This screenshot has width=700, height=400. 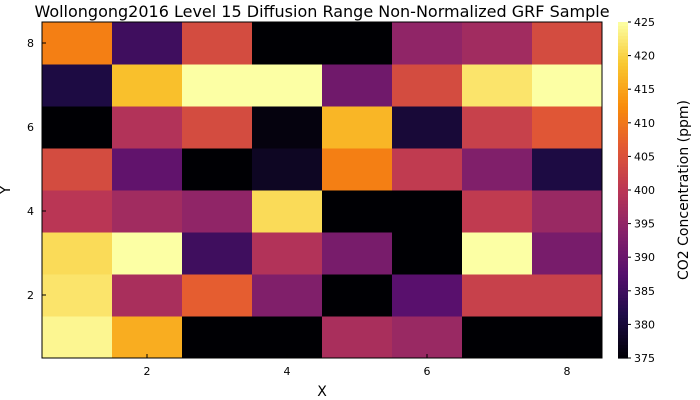 What do you see at coordinates (357, 366) in the screenshot?
I see `x-axis-ticks: 2 4 6 8` at bounding box center [357, 366].